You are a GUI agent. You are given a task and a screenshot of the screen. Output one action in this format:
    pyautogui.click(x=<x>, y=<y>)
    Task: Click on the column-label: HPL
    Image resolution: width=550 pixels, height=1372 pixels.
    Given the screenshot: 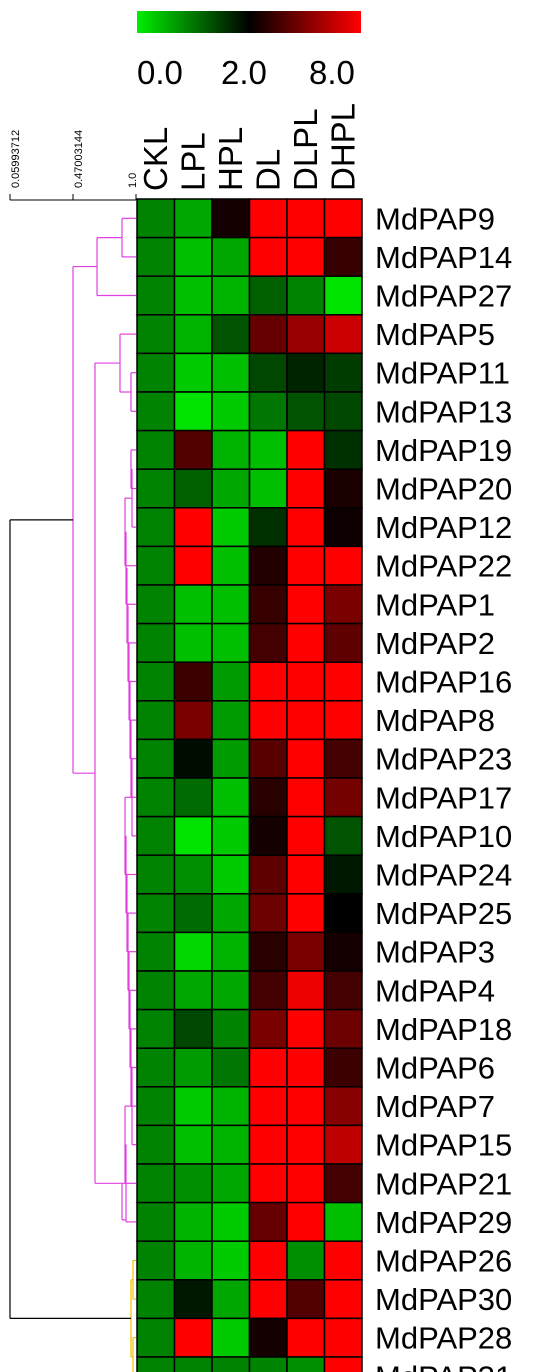 What is the action you would take?
    pyautogui.click(x=230, y=159)
    